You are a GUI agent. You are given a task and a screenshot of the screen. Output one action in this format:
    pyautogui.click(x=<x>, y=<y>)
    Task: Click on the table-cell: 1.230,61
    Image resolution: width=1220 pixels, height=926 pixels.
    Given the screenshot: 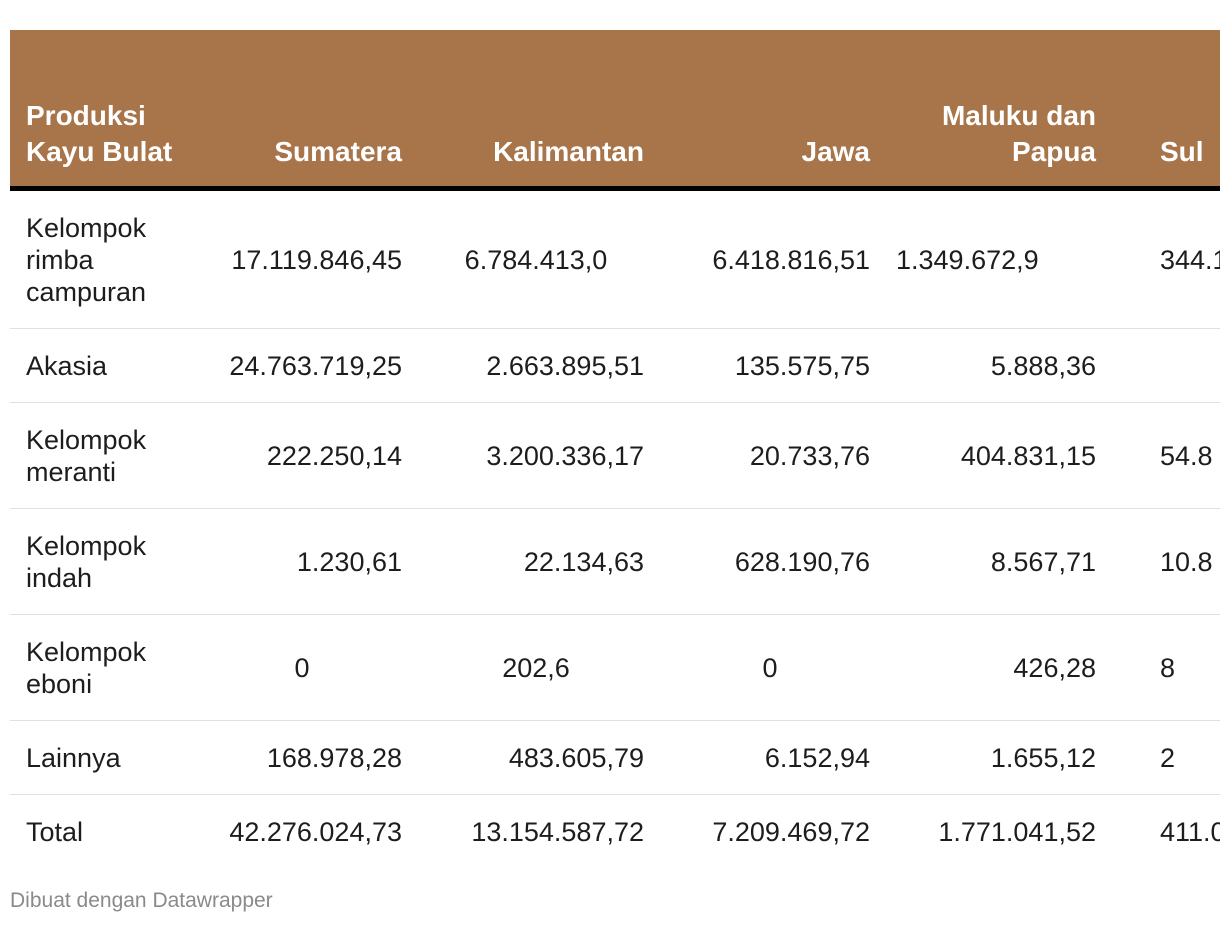 What is the action you would take?
    pyautogui.click(x=299, y=561)
    